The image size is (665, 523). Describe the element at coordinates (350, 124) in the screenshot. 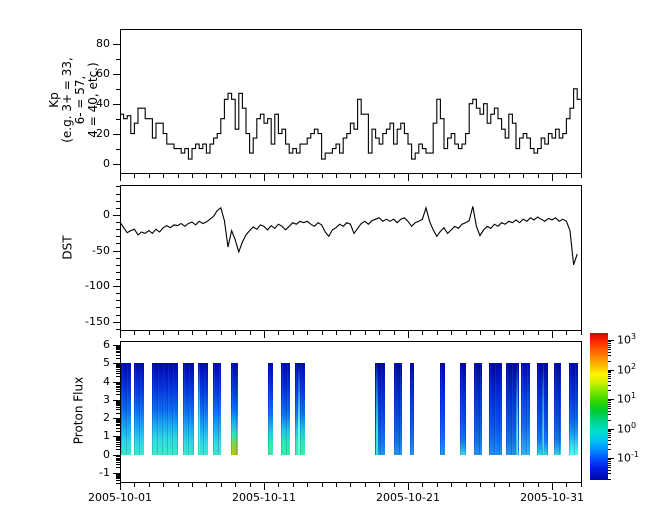

I see `kp-line-chart` at that location.